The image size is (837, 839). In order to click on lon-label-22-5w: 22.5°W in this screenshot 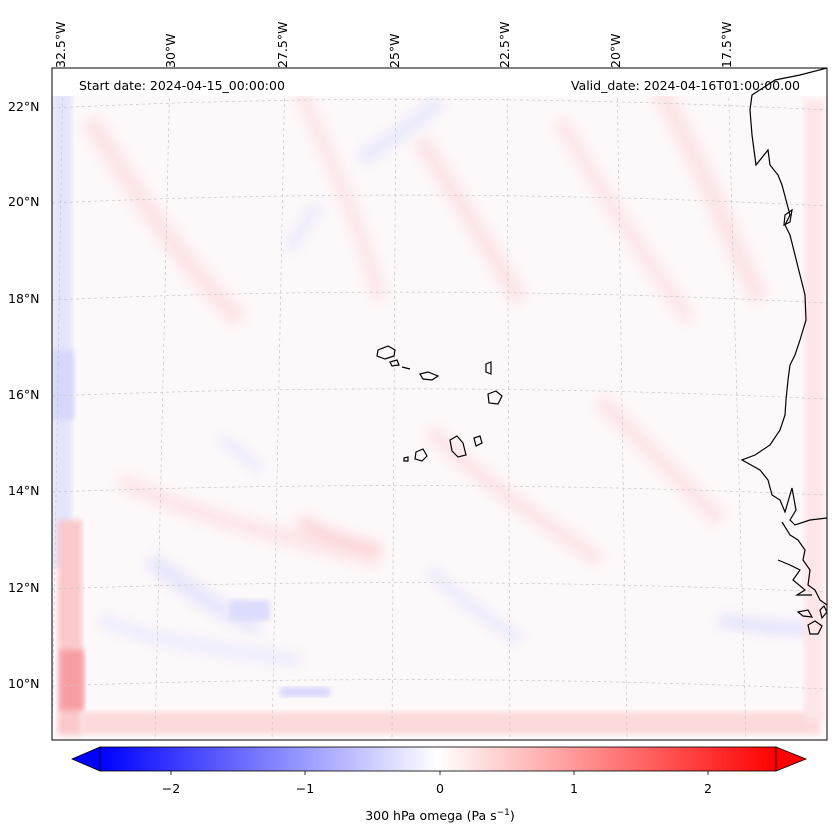, I will do `click(504, 44)`.